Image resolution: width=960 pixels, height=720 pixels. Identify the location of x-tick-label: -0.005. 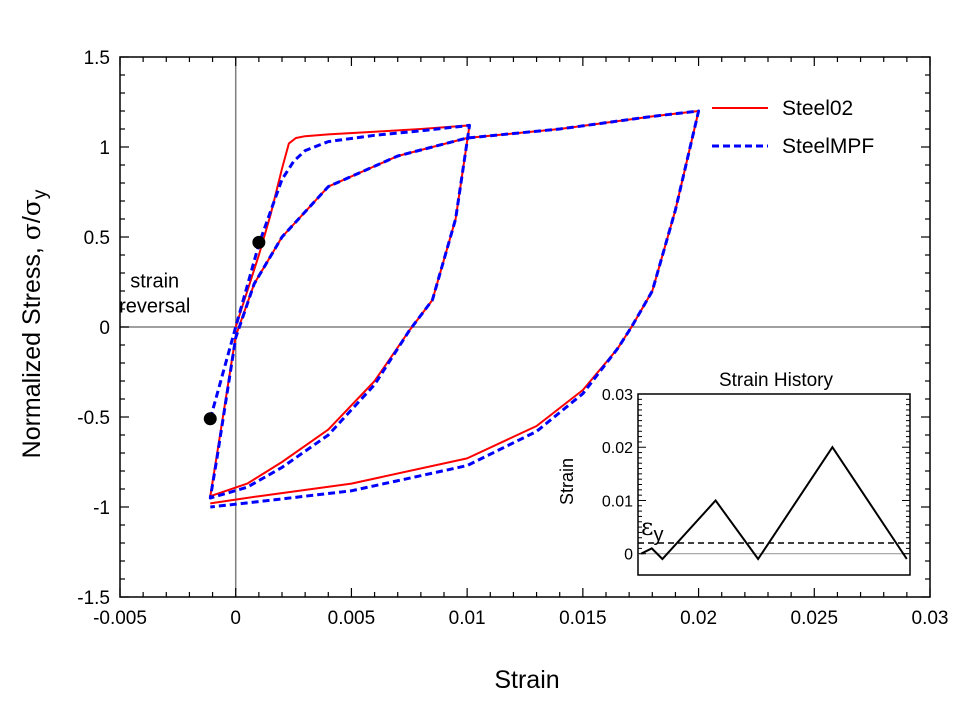
(120, 618).